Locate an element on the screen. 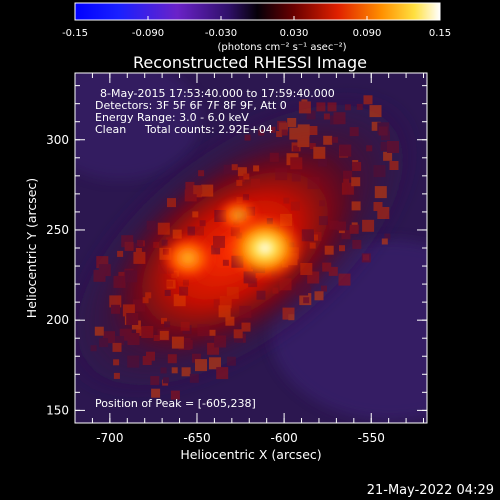 The image size is (500, 500). annotation-total-counts: Total counts: 2.92E+04 is located at coordinates (208, 129).